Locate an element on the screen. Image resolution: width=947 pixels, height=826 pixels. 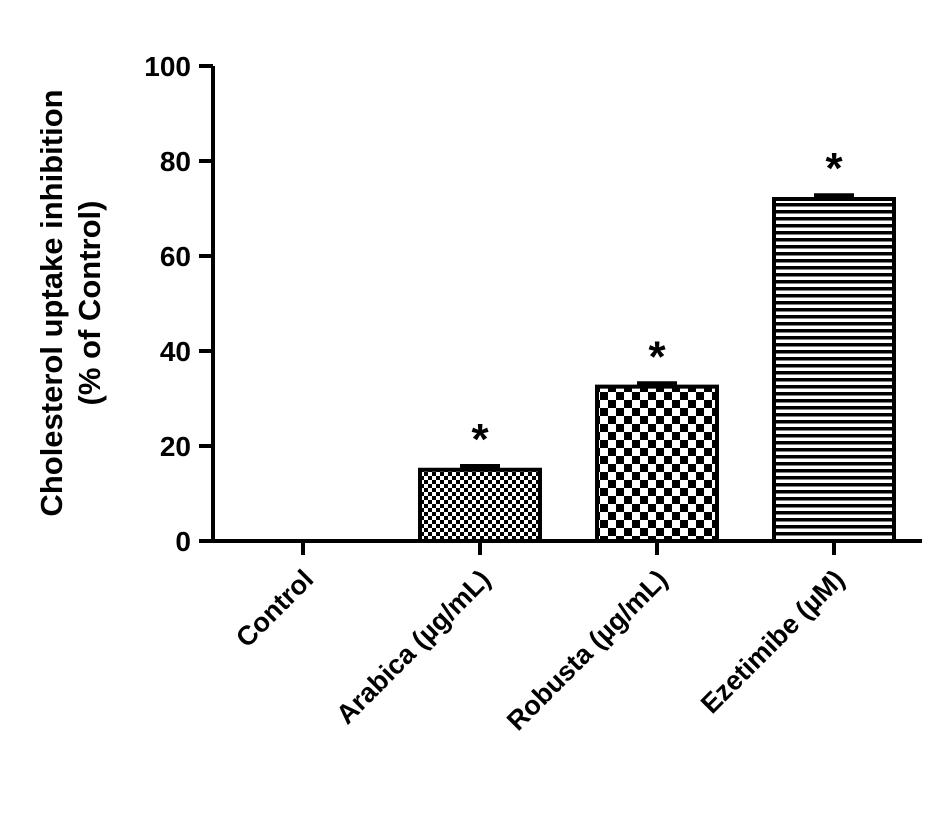
x-tick-label: Ezetimibe (µM) is located at coordinates (772, 641).